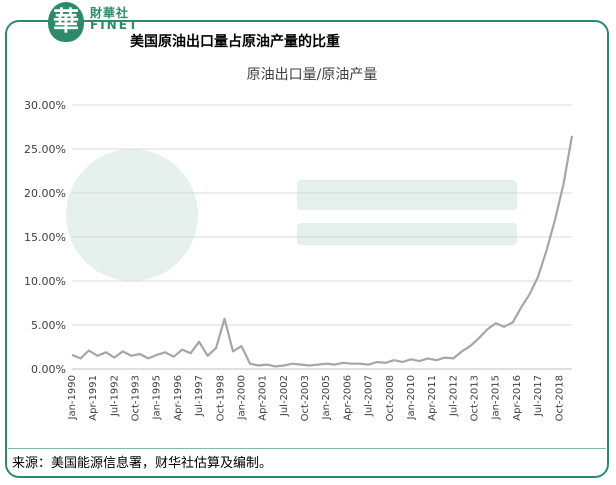 Image resolution: width=616 pixels, height=485 pixels. What do you see at coordinates (432, 398) in the screenshot?
I see `x-tick-label: Apr-2011` at bounding box center [432, 398].